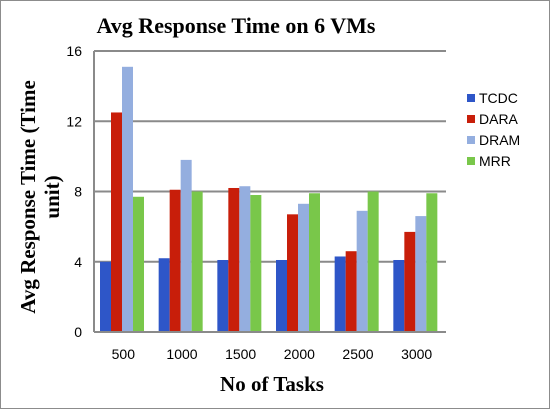 Image resolution: width=550 pixels, height=409 pixels. I want to click on bar-tcdc-2000, so click(281, 295).